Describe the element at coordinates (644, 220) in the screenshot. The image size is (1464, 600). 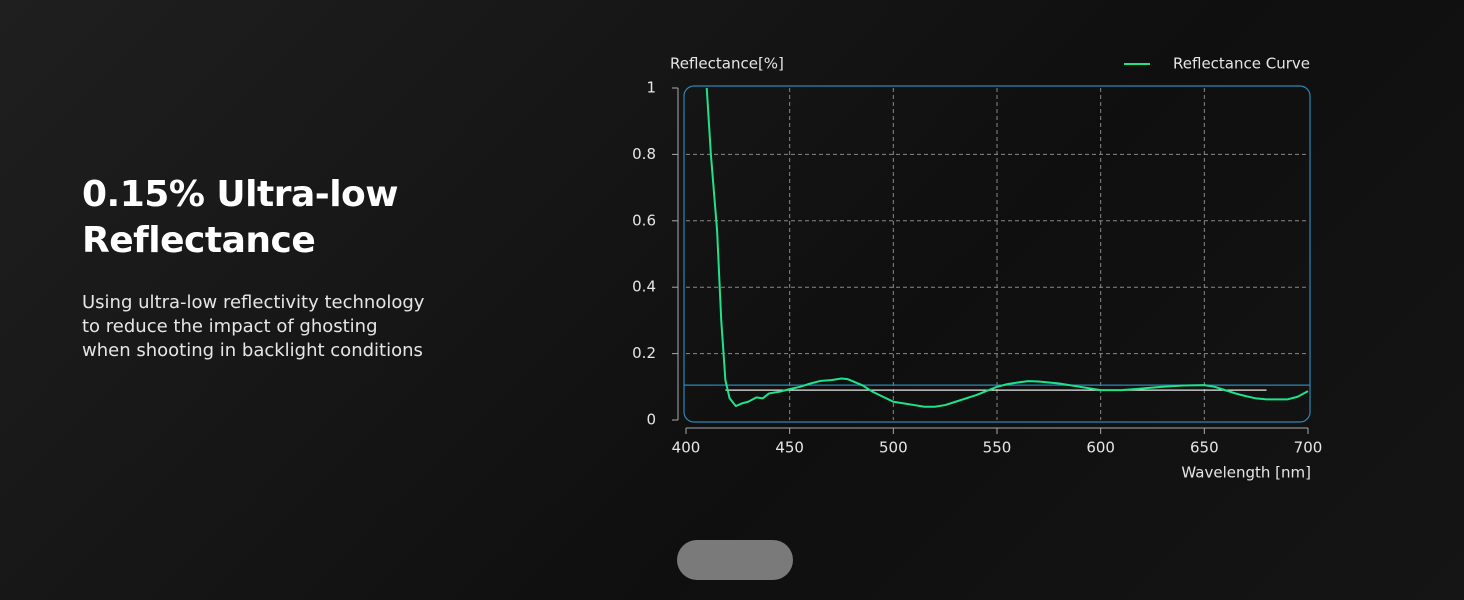
I see `y-tick-label: 0.6` at that location.